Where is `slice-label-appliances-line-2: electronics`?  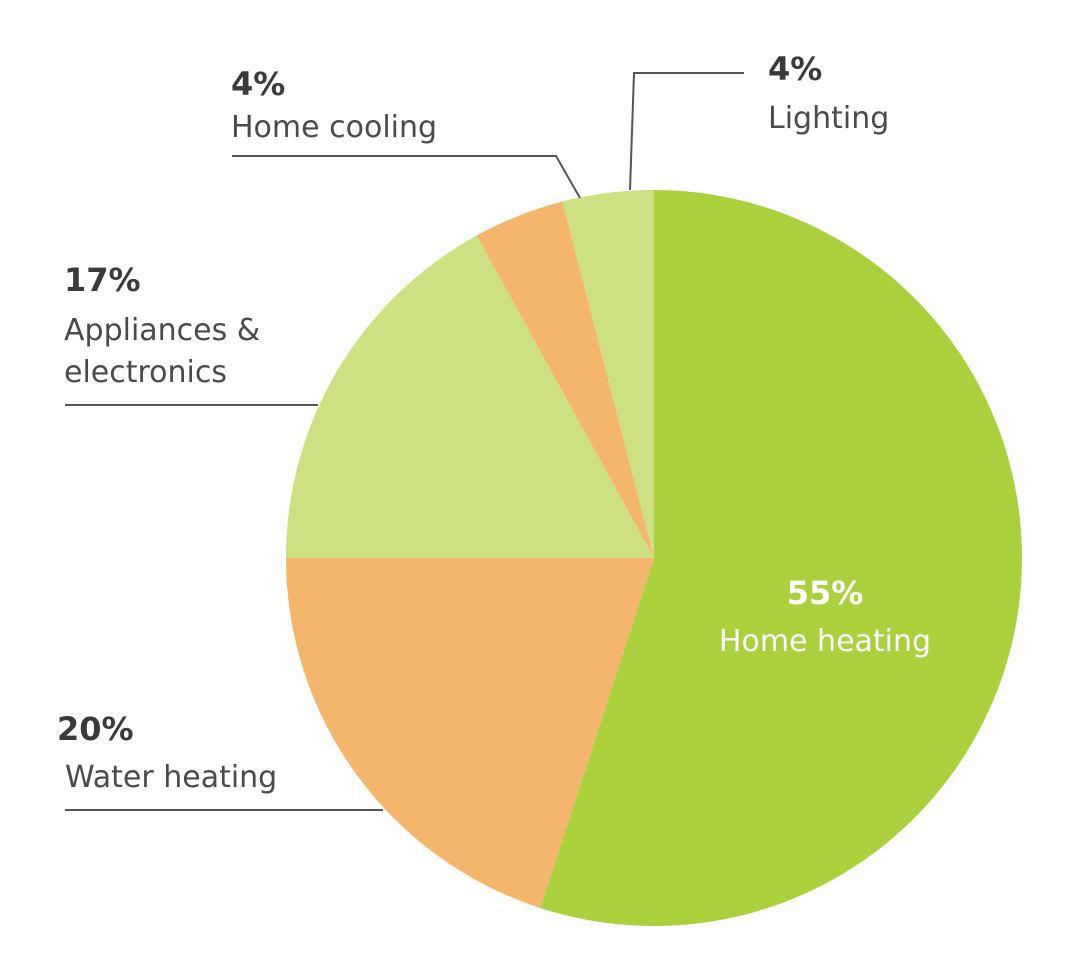
slice-label-appliances-line-2: electronics is located at coordinates (145, 372).